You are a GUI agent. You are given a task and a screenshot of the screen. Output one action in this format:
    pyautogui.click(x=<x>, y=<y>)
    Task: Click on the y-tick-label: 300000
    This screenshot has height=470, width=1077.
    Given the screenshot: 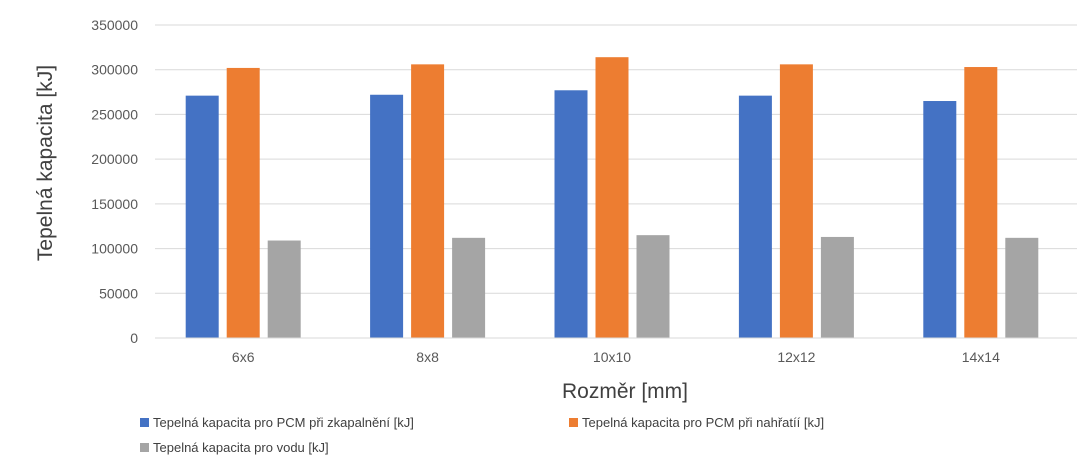 What is the action you would take?
    pyautogui.click(x=114, y=70)
    